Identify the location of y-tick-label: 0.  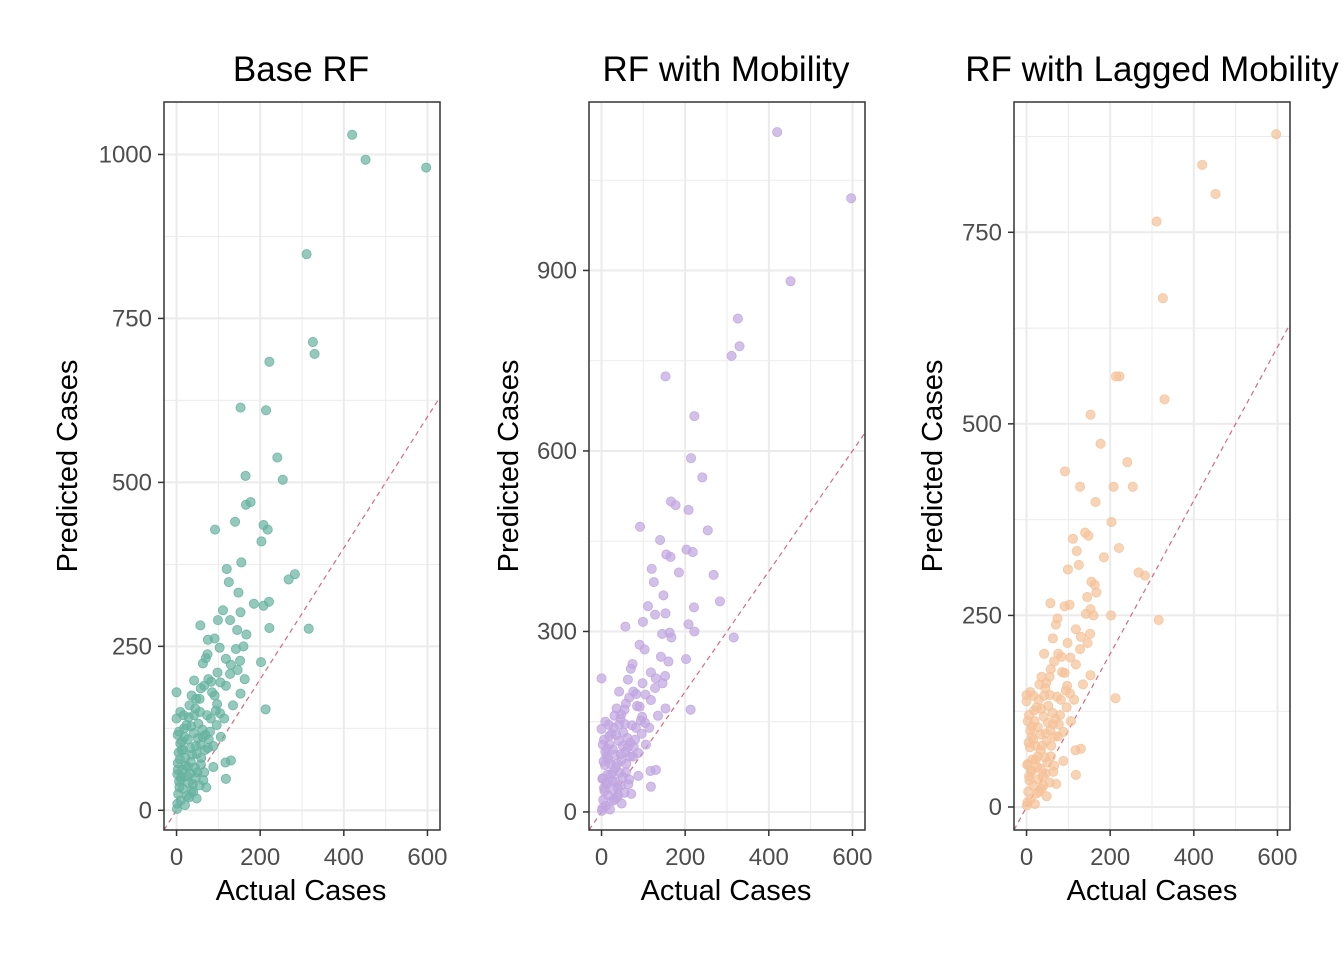
(145, 810).